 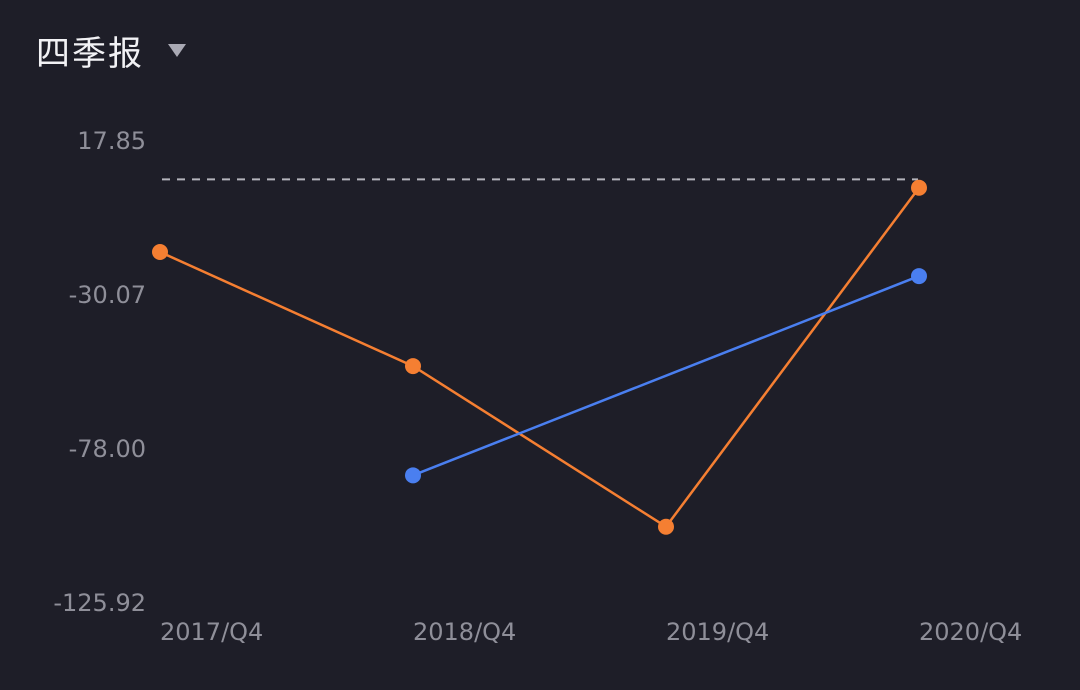 What do you see at coordinates (970, 632) in the screenshot?
I see `x-tick-label: 2020/Q4` at bounding box center [970, 632].